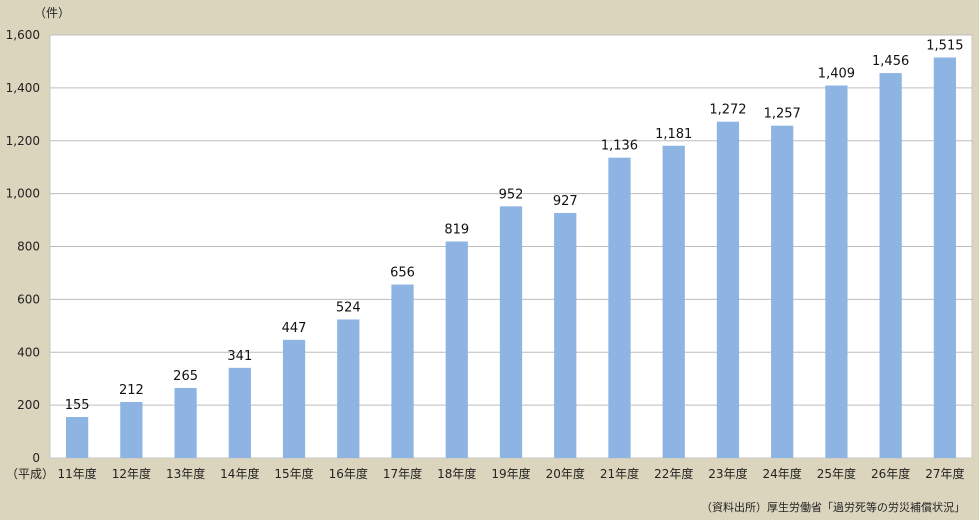 This screenshot has width=979, height=520. What do you see at coordinates (565, 201) in the screenshot?
I see `data-label: 927` at bounding box center [565, 201].